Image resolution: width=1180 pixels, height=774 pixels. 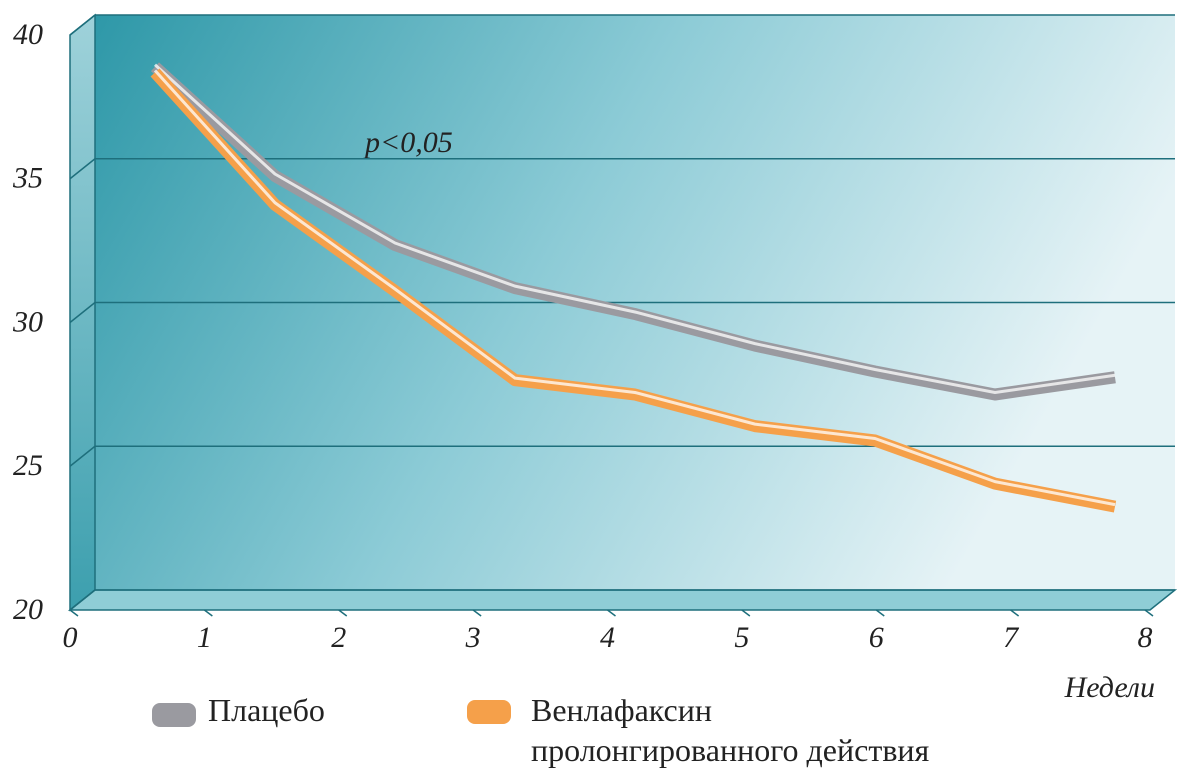 I want to click on x-tick-label: 2, so click(x=338, y=637).